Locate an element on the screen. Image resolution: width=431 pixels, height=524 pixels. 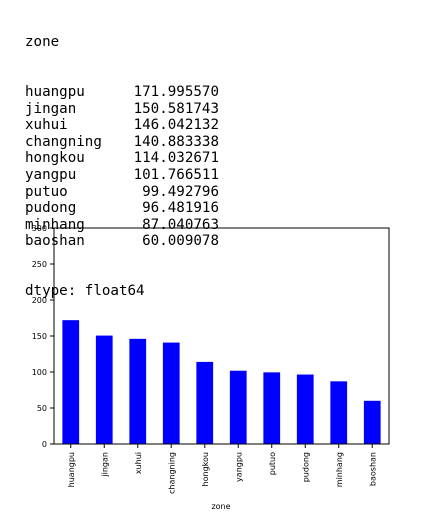
dtype-line: dtype: float64 is located at coordinates (85, 291).